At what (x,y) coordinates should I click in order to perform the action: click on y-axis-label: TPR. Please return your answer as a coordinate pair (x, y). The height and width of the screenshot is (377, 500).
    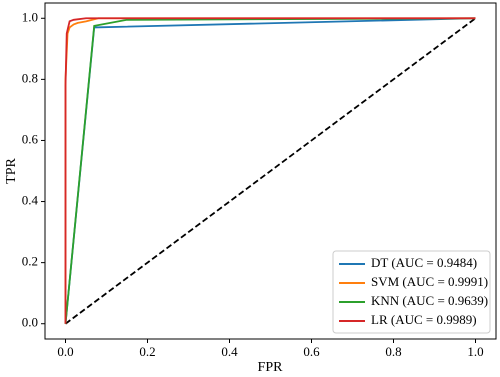
    Looking at the image, I should click on (11, 171).